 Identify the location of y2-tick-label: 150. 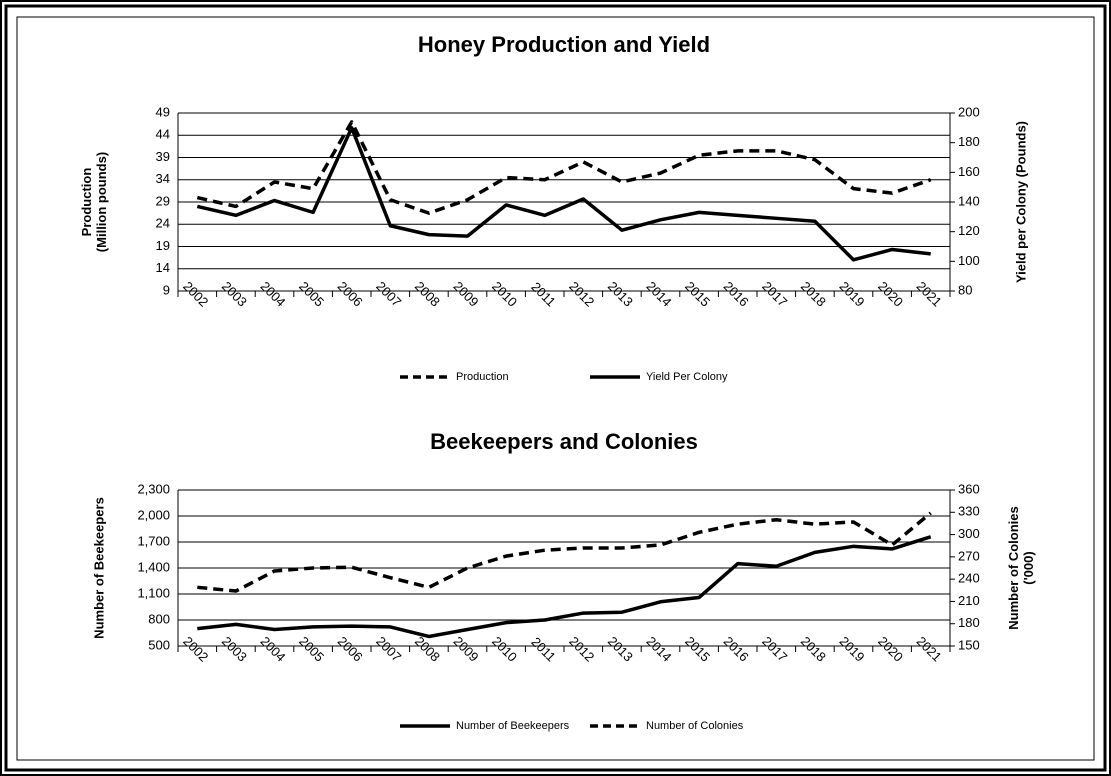
(969, 644).